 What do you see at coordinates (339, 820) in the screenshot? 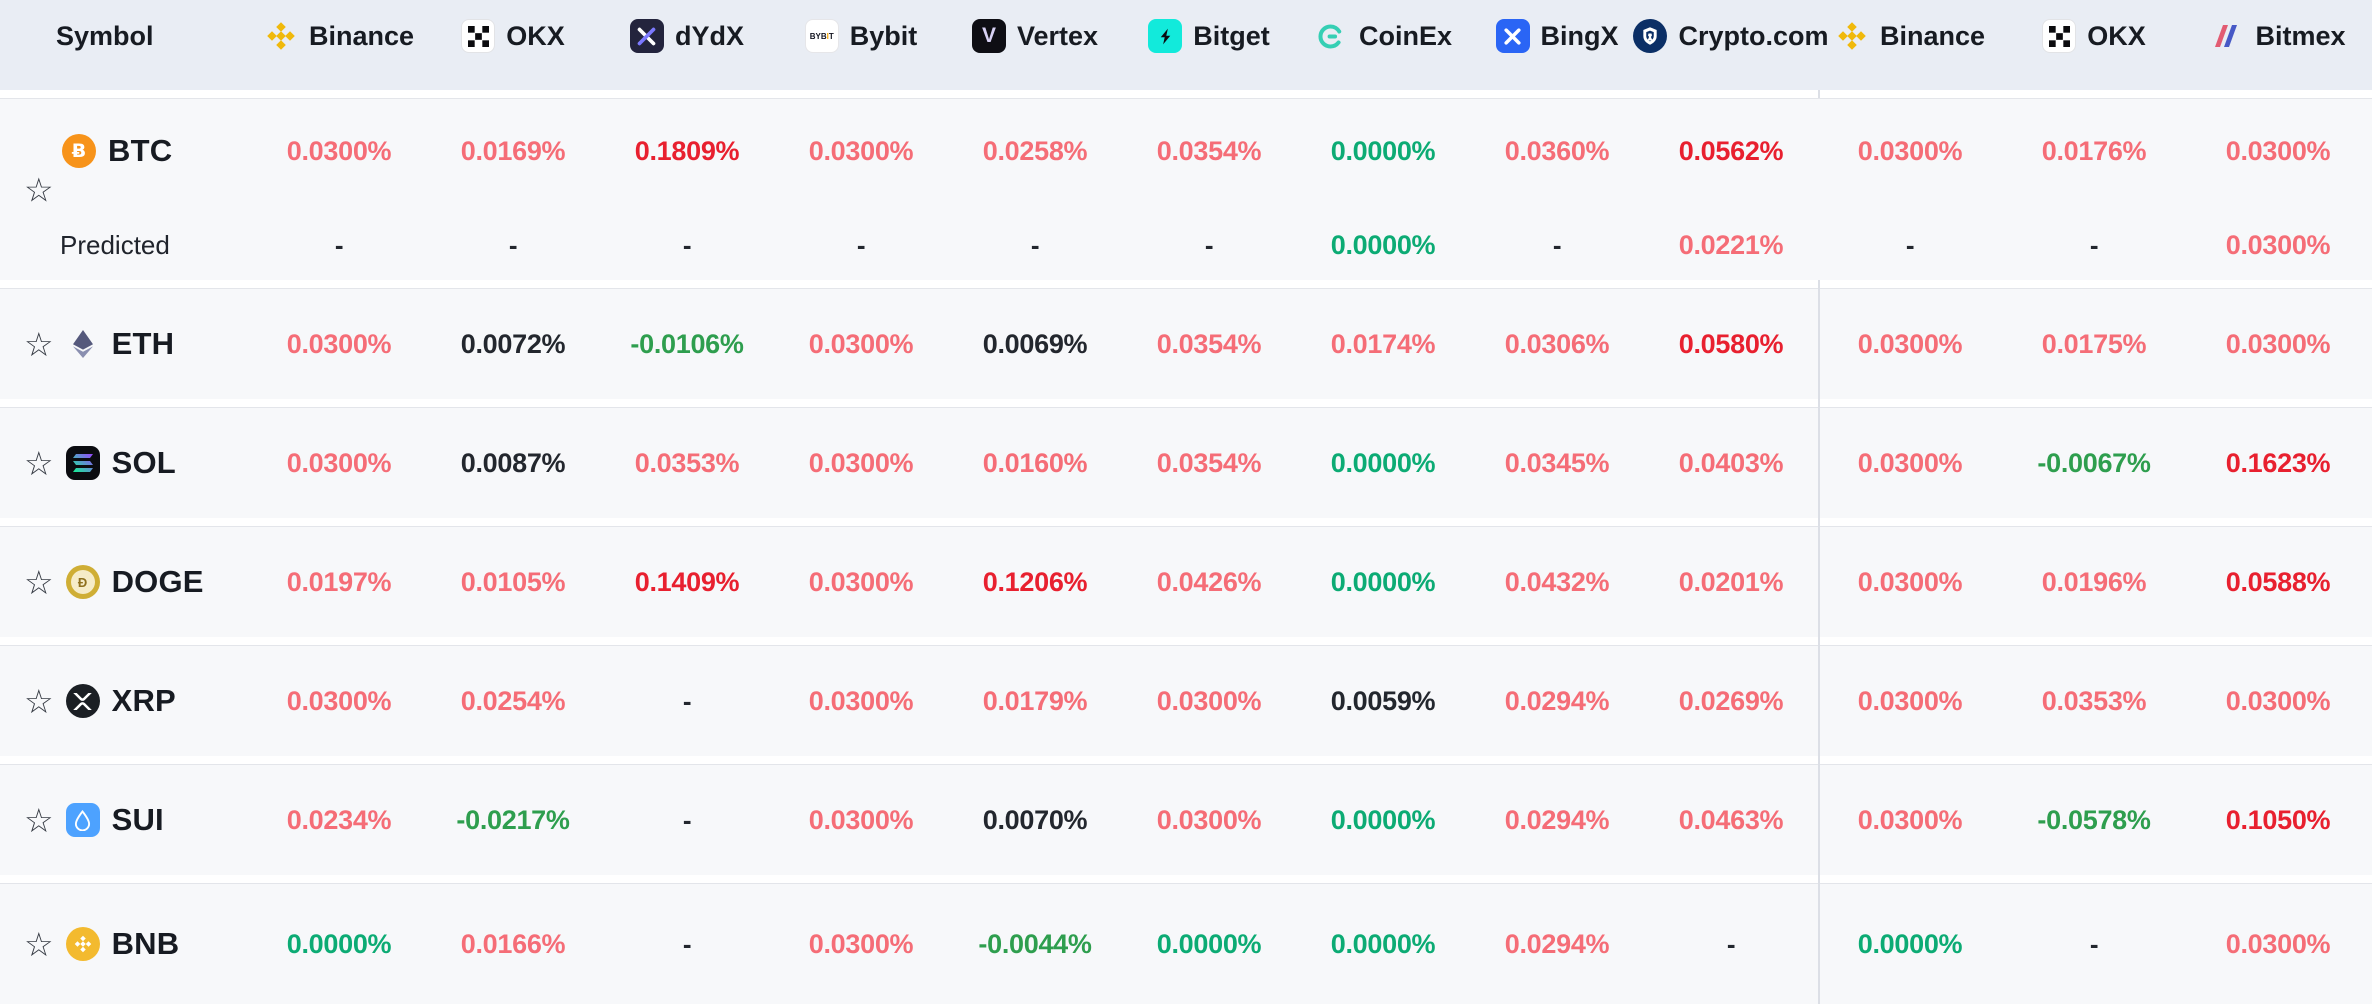
I see `funding-rate-cell: 0.0234%` at bounding box center [339, 820].